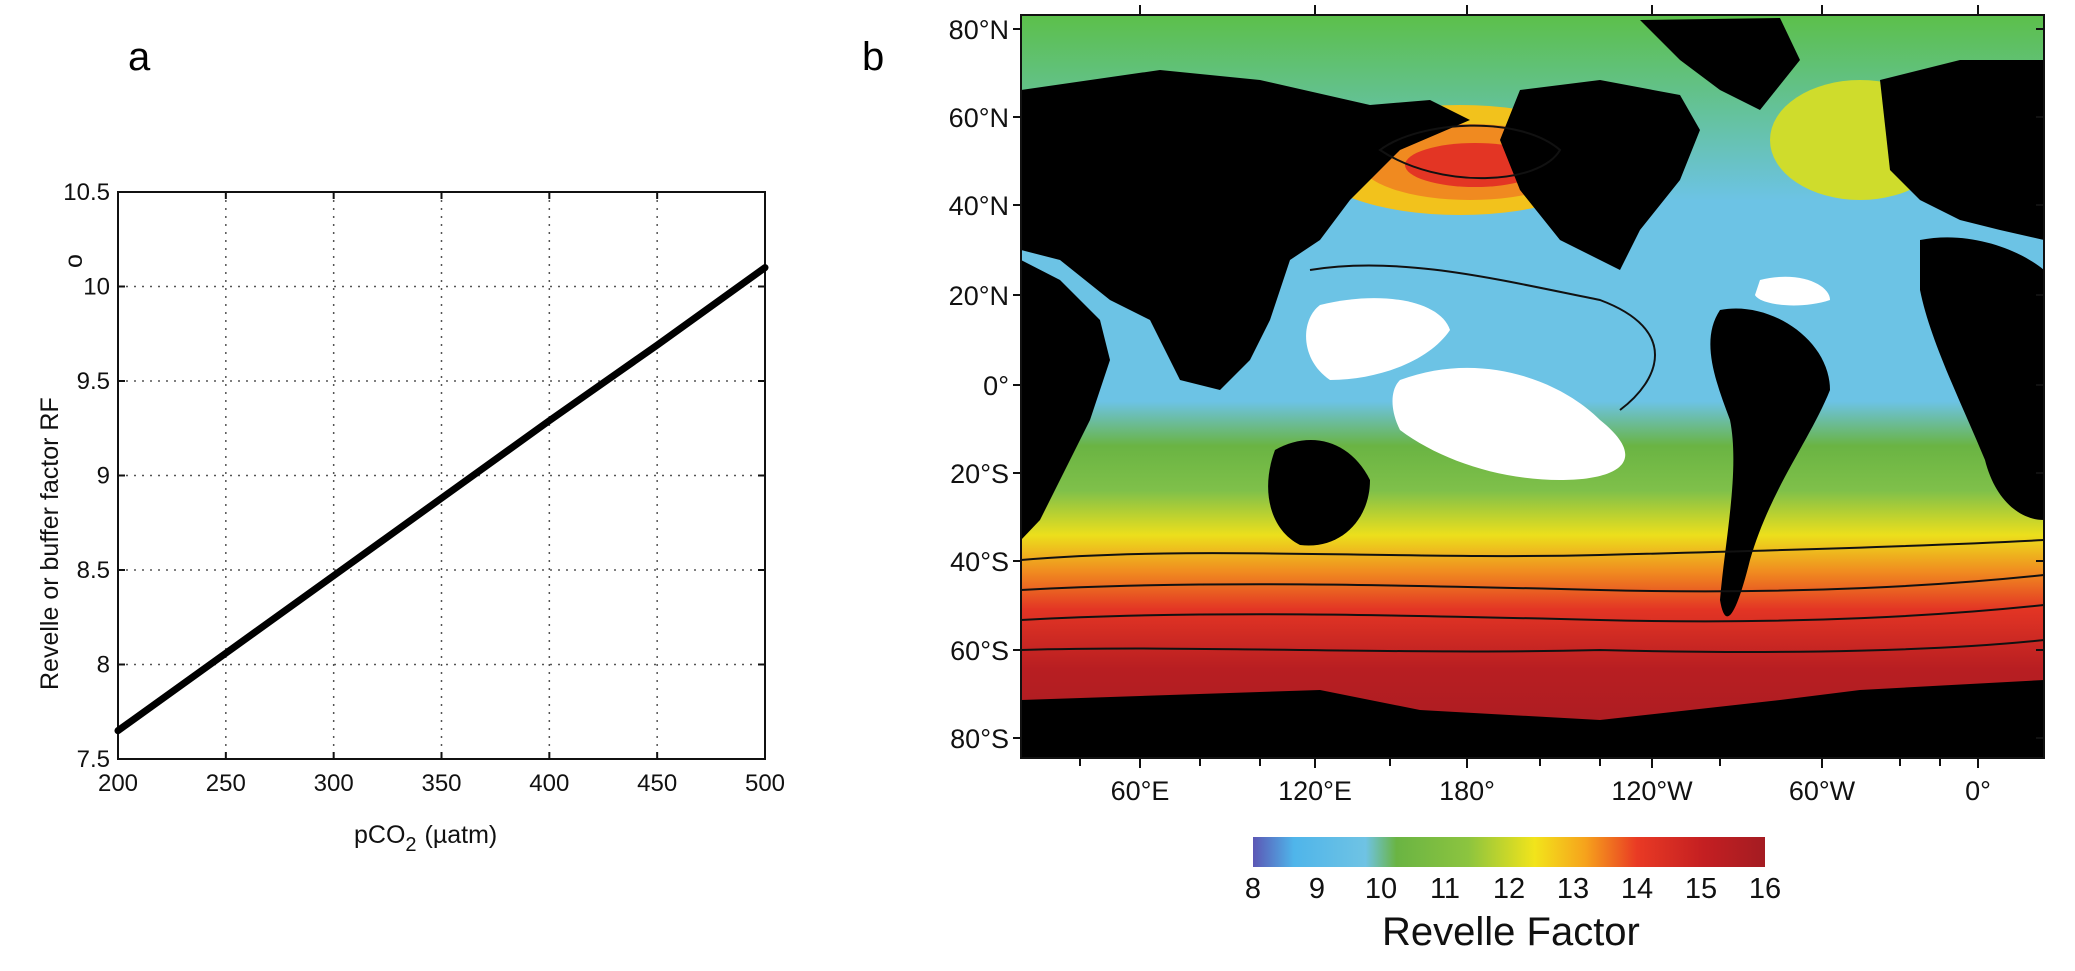 Image resolution: width=2075 pixels, height=971 pixels. I want to click on lon-tick-label: 180°, so click(1467, 791).